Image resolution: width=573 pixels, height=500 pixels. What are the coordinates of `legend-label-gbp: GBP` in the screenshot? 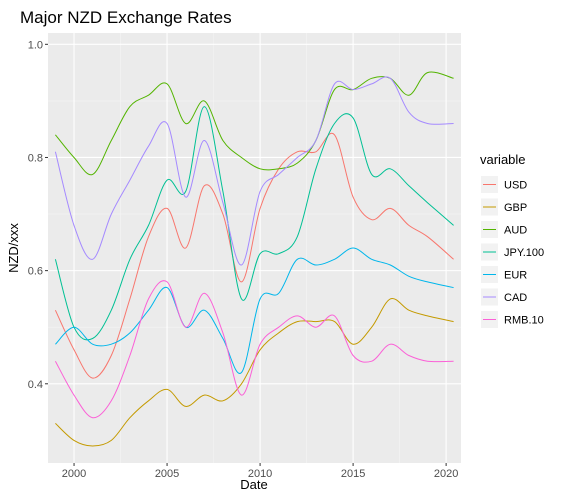 It's located at (515, 208).